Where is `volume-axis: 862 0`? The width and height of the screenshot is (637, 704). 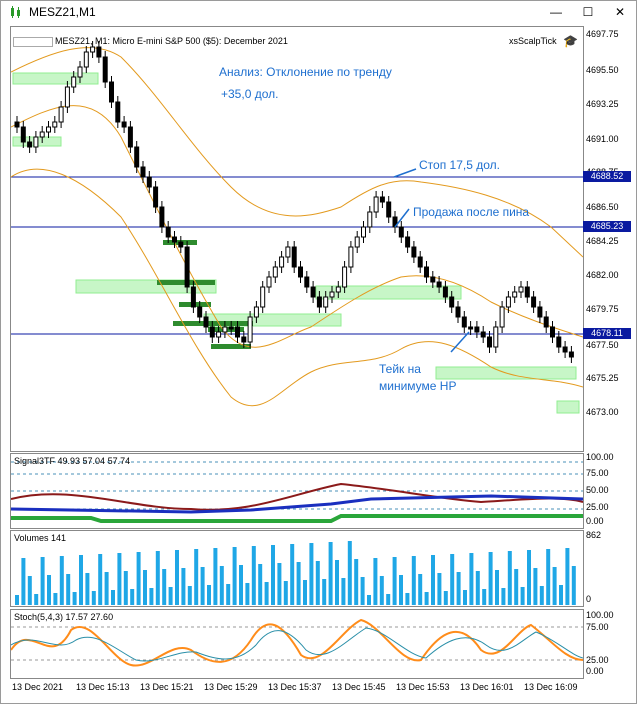 volume-axis: 862 0 is located at coordinates (609, 567).